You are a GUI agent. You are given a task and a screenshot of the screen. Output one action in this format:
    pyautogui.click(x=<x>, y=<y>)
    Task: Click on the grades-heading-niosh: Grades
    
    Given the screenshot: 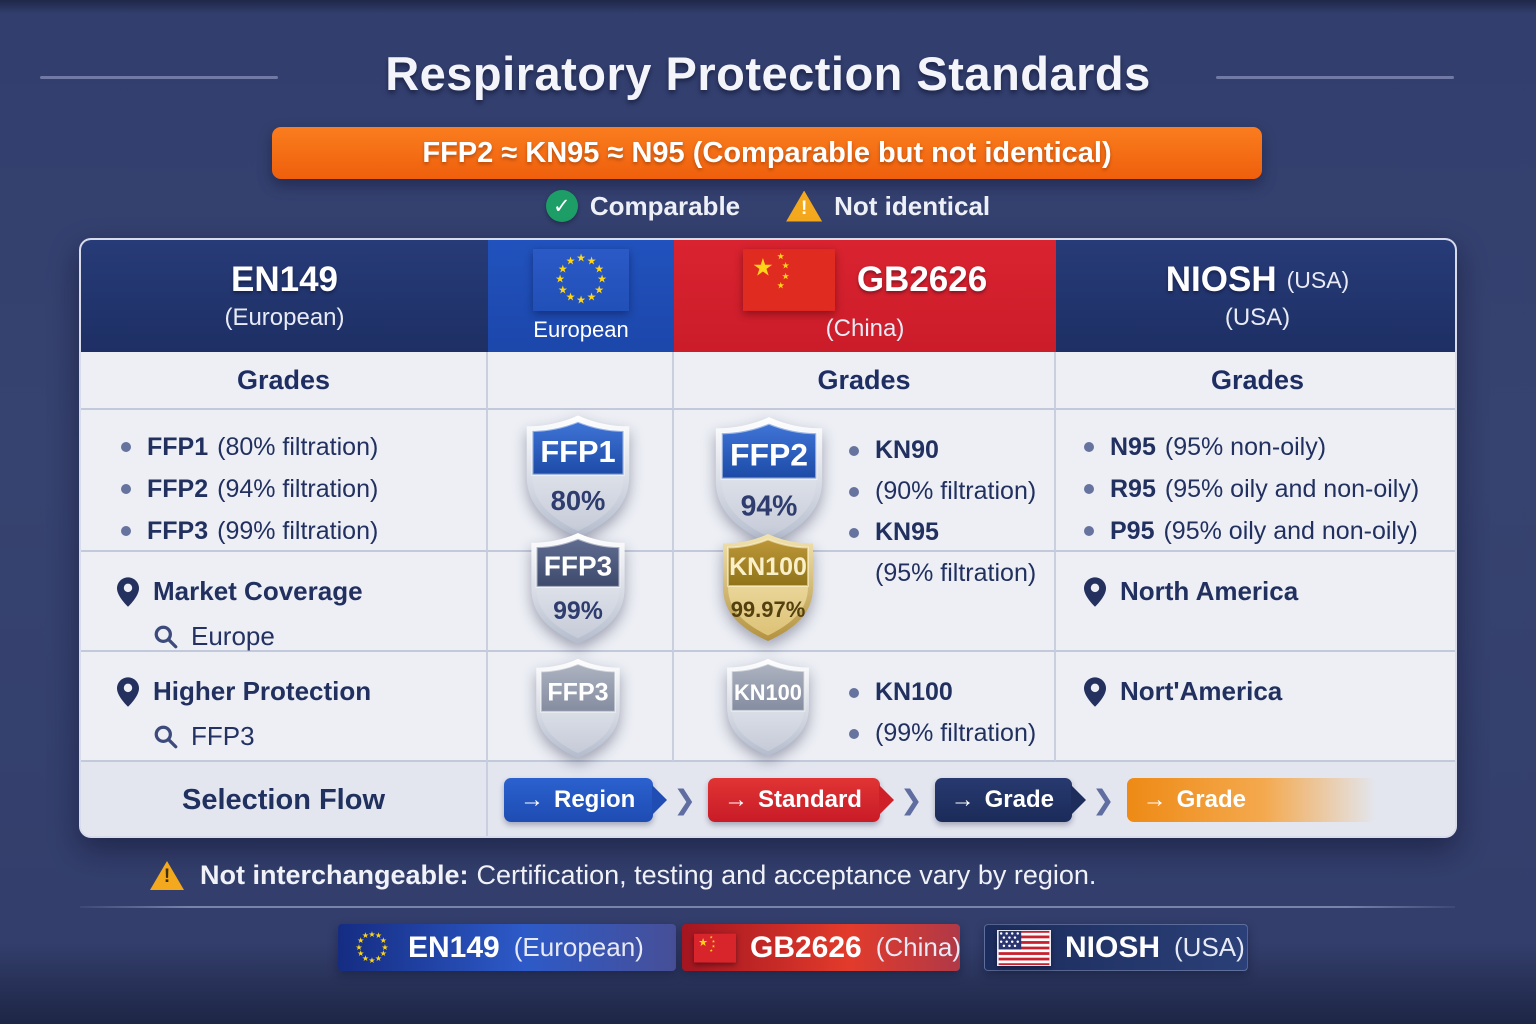 What is the action you would take?
    pyautogui.click(x=1255, y=381)
    